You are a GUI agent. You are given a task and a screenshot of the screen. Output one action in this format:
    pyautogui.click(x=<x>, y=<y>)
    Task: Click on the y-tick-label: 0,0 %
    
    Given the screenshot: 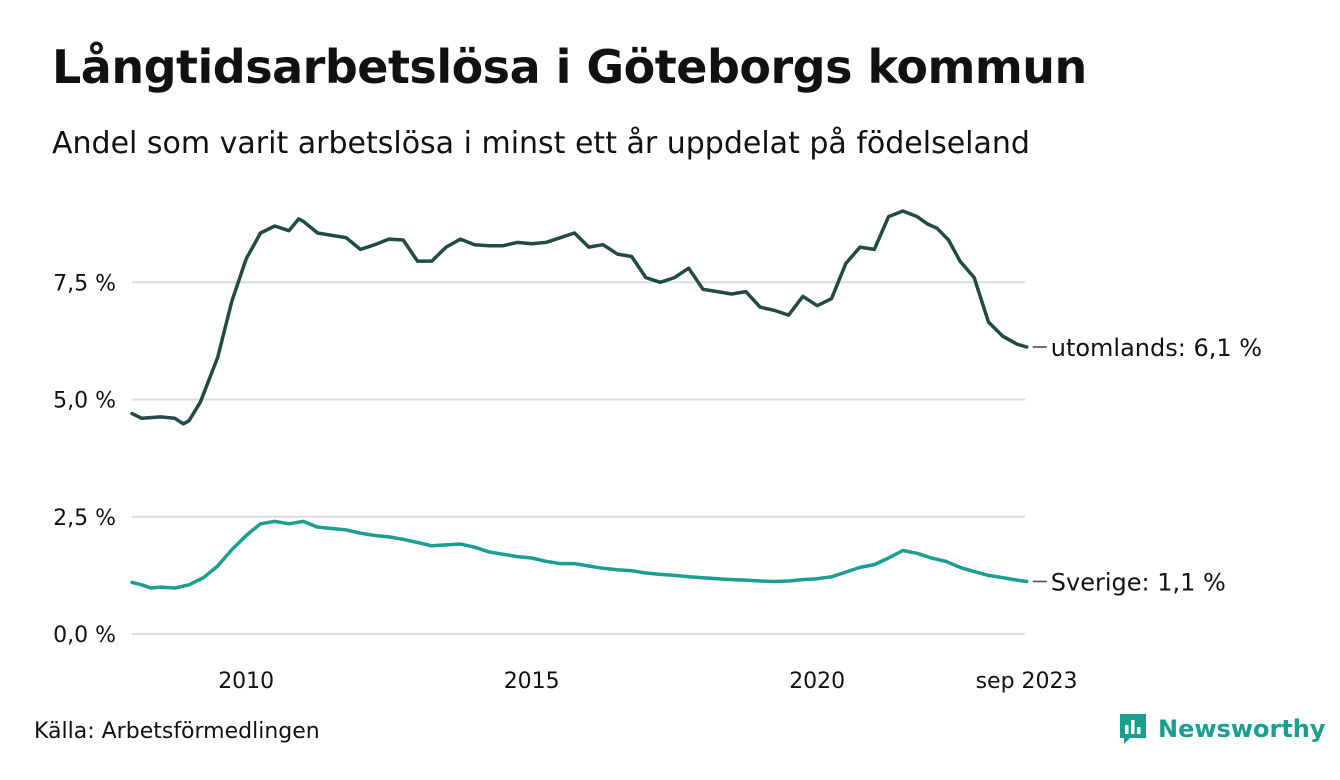 What is the action you would take?
    pyautogui.click(x=84, y=635)
    